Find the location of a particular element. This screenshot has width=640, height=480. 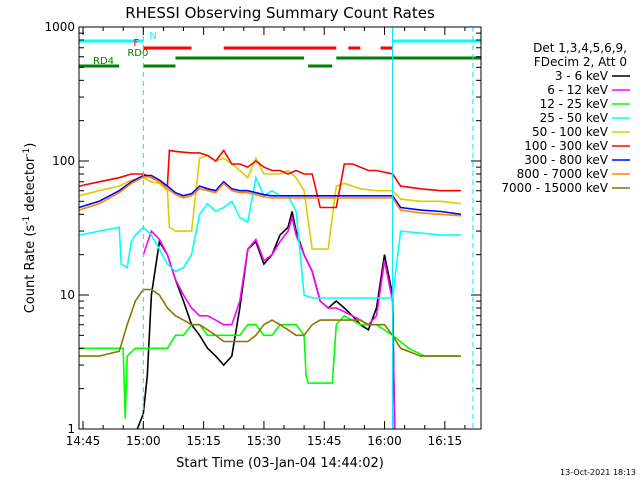

chart-title: RHESSI Observing Summary Count Rates is located at coordinates (280, 13).